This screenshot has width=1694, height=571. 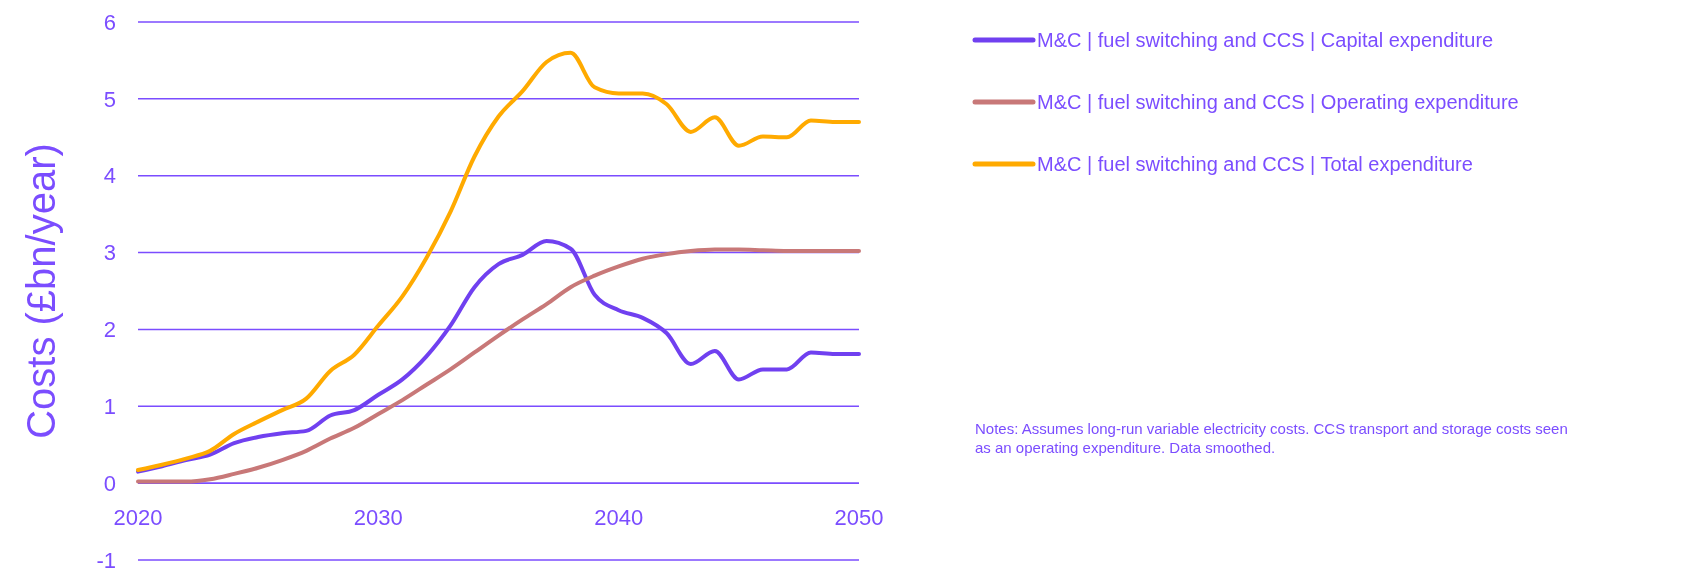 What do you see at coordinates (619, 518) in the screenshot?
I see `x-tick-label: 2040` at bounding box center [619, 518].